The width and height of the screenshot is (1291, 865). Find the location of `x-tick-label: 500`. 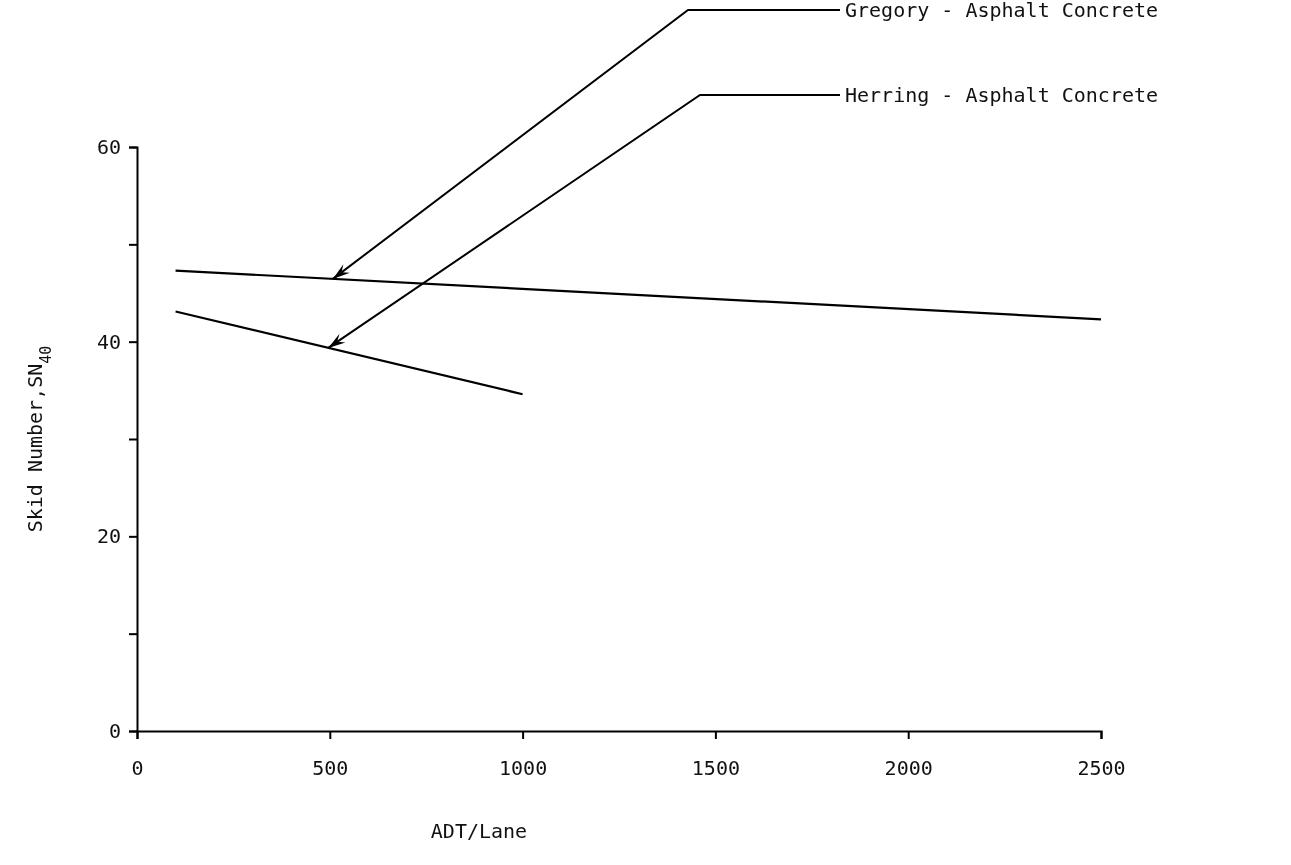

x-tick-label: 500 is located at coordinates (330, 768).